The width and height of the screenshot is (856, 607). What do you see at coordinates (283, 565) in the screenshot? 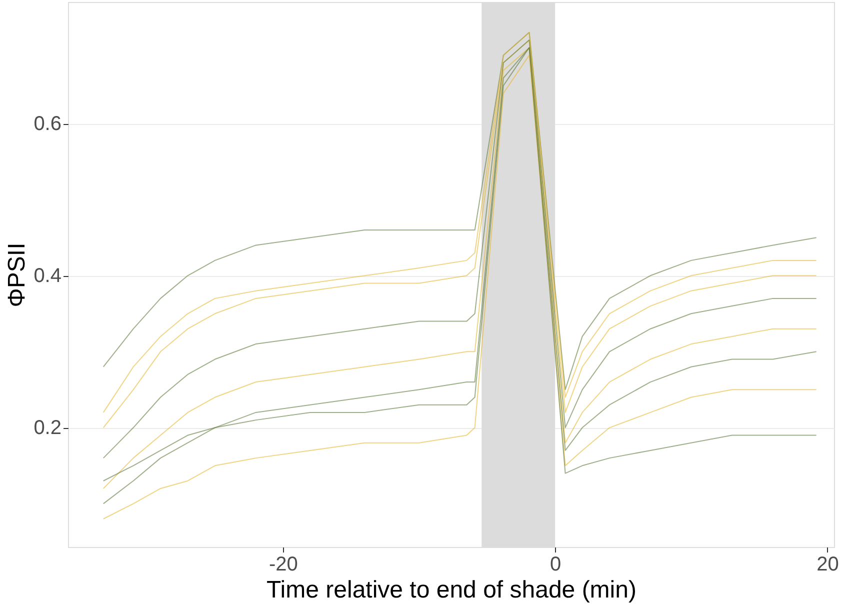
I see `x-tick-label: -20` at bounding box center [283, 565].